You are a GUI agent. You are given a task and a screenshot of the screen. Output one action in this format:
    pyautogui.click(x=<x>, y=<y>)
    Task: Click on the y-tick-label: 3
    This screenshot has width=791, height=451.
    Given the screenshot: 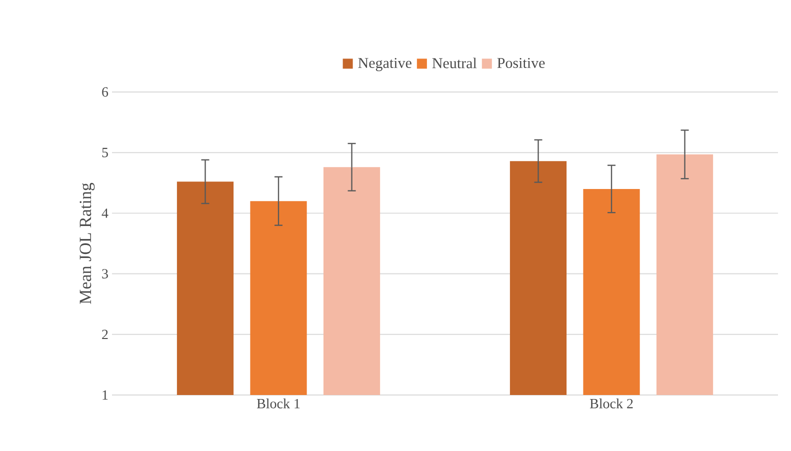 What is the action you would take?
    pyautogui.click(x=105, y=273)
    